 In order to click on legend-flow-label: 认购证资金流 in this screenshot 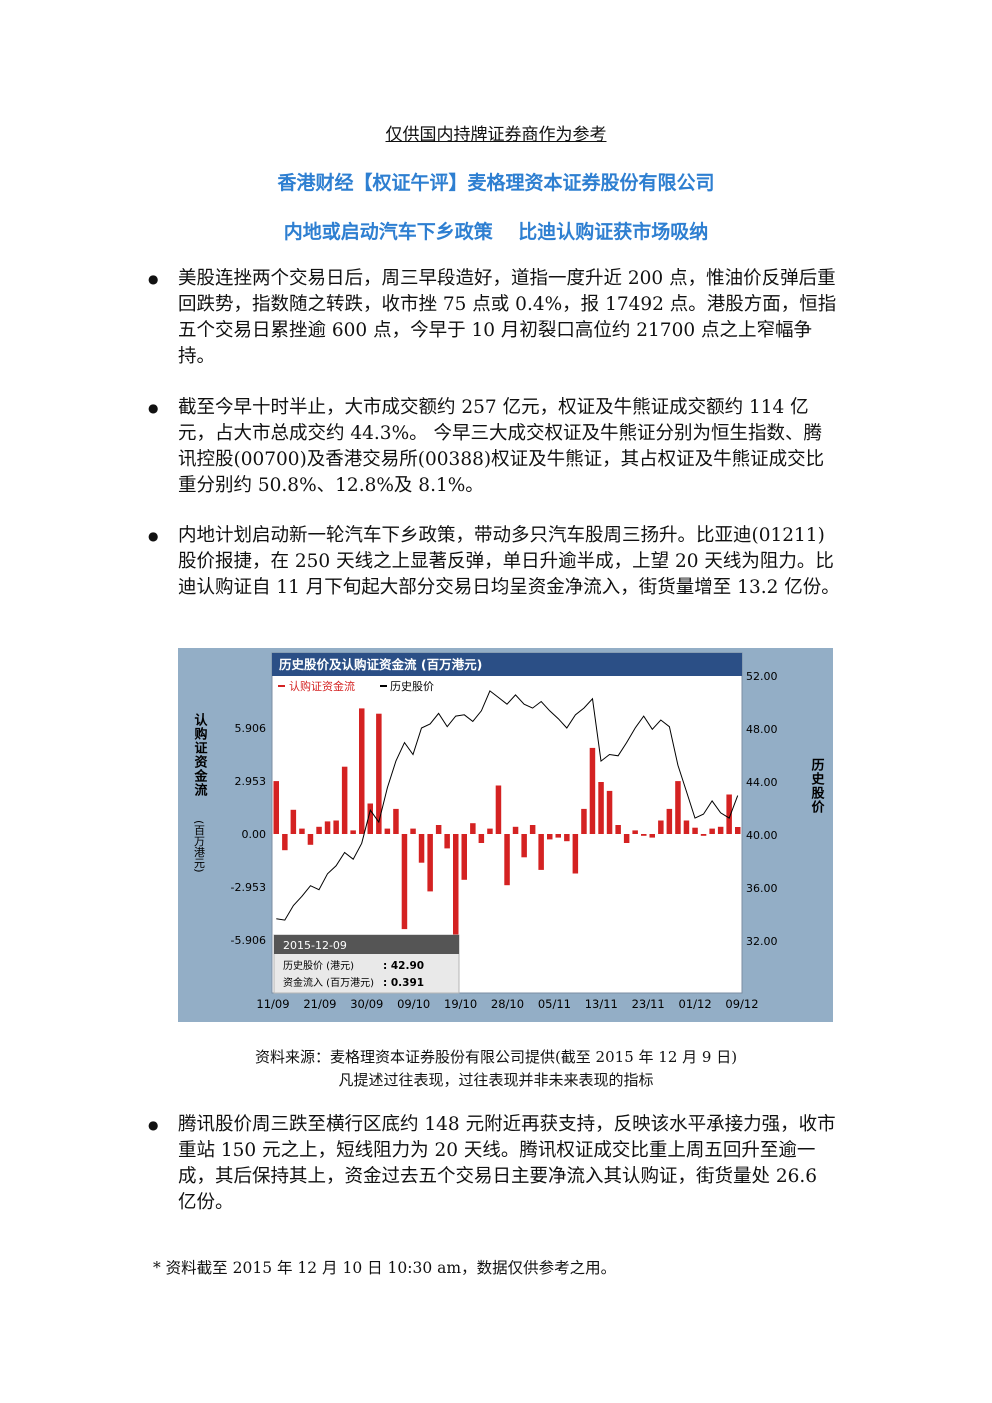, I will do `click(322, 686)`.